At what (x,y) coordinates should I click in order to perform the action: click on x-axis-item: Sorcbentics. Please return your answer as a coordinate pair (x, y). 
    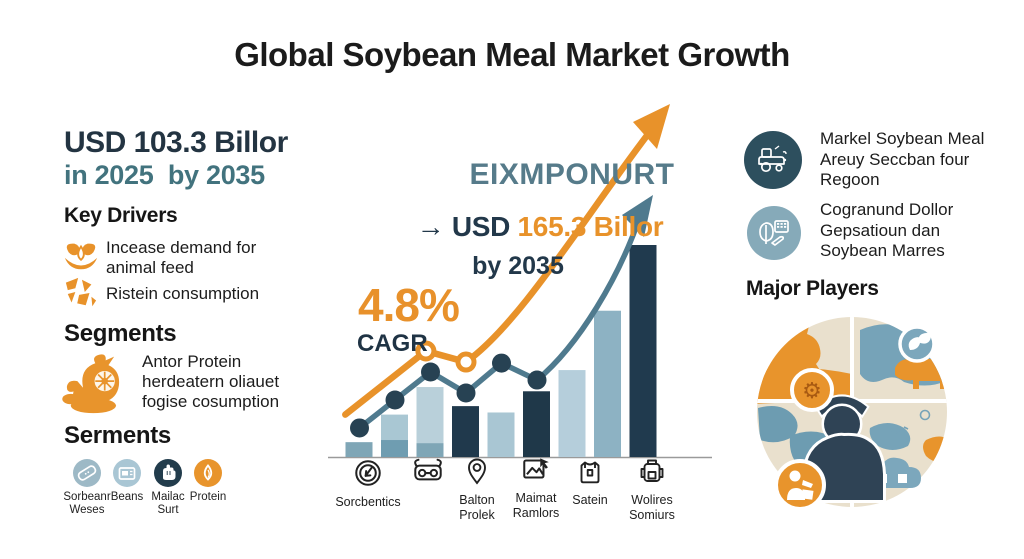
    Looking at the image, I should click on (368, 483).